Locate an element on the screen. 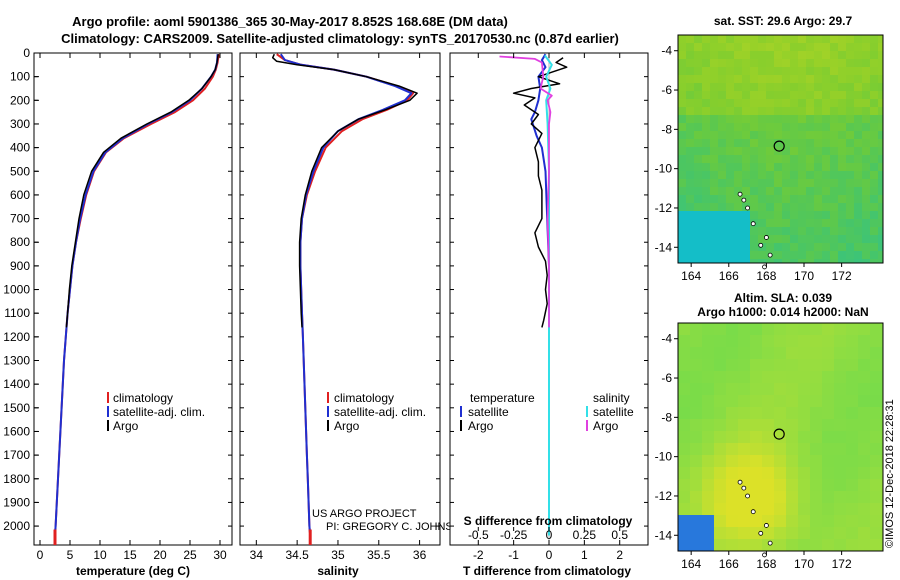 This screenshot has height=580, width=900. s-diff-argo-line is located at coordinates (526, 191).